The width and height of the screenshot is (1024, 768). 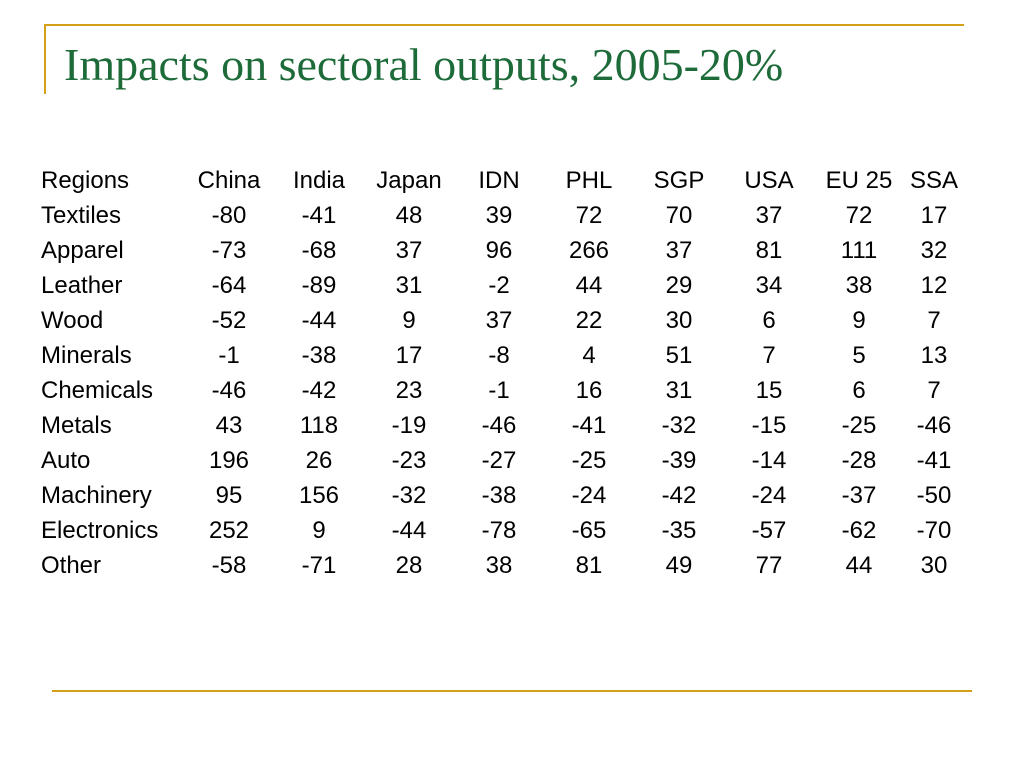 I want to click on row-label: Machinery, so click(x=96, y=495).